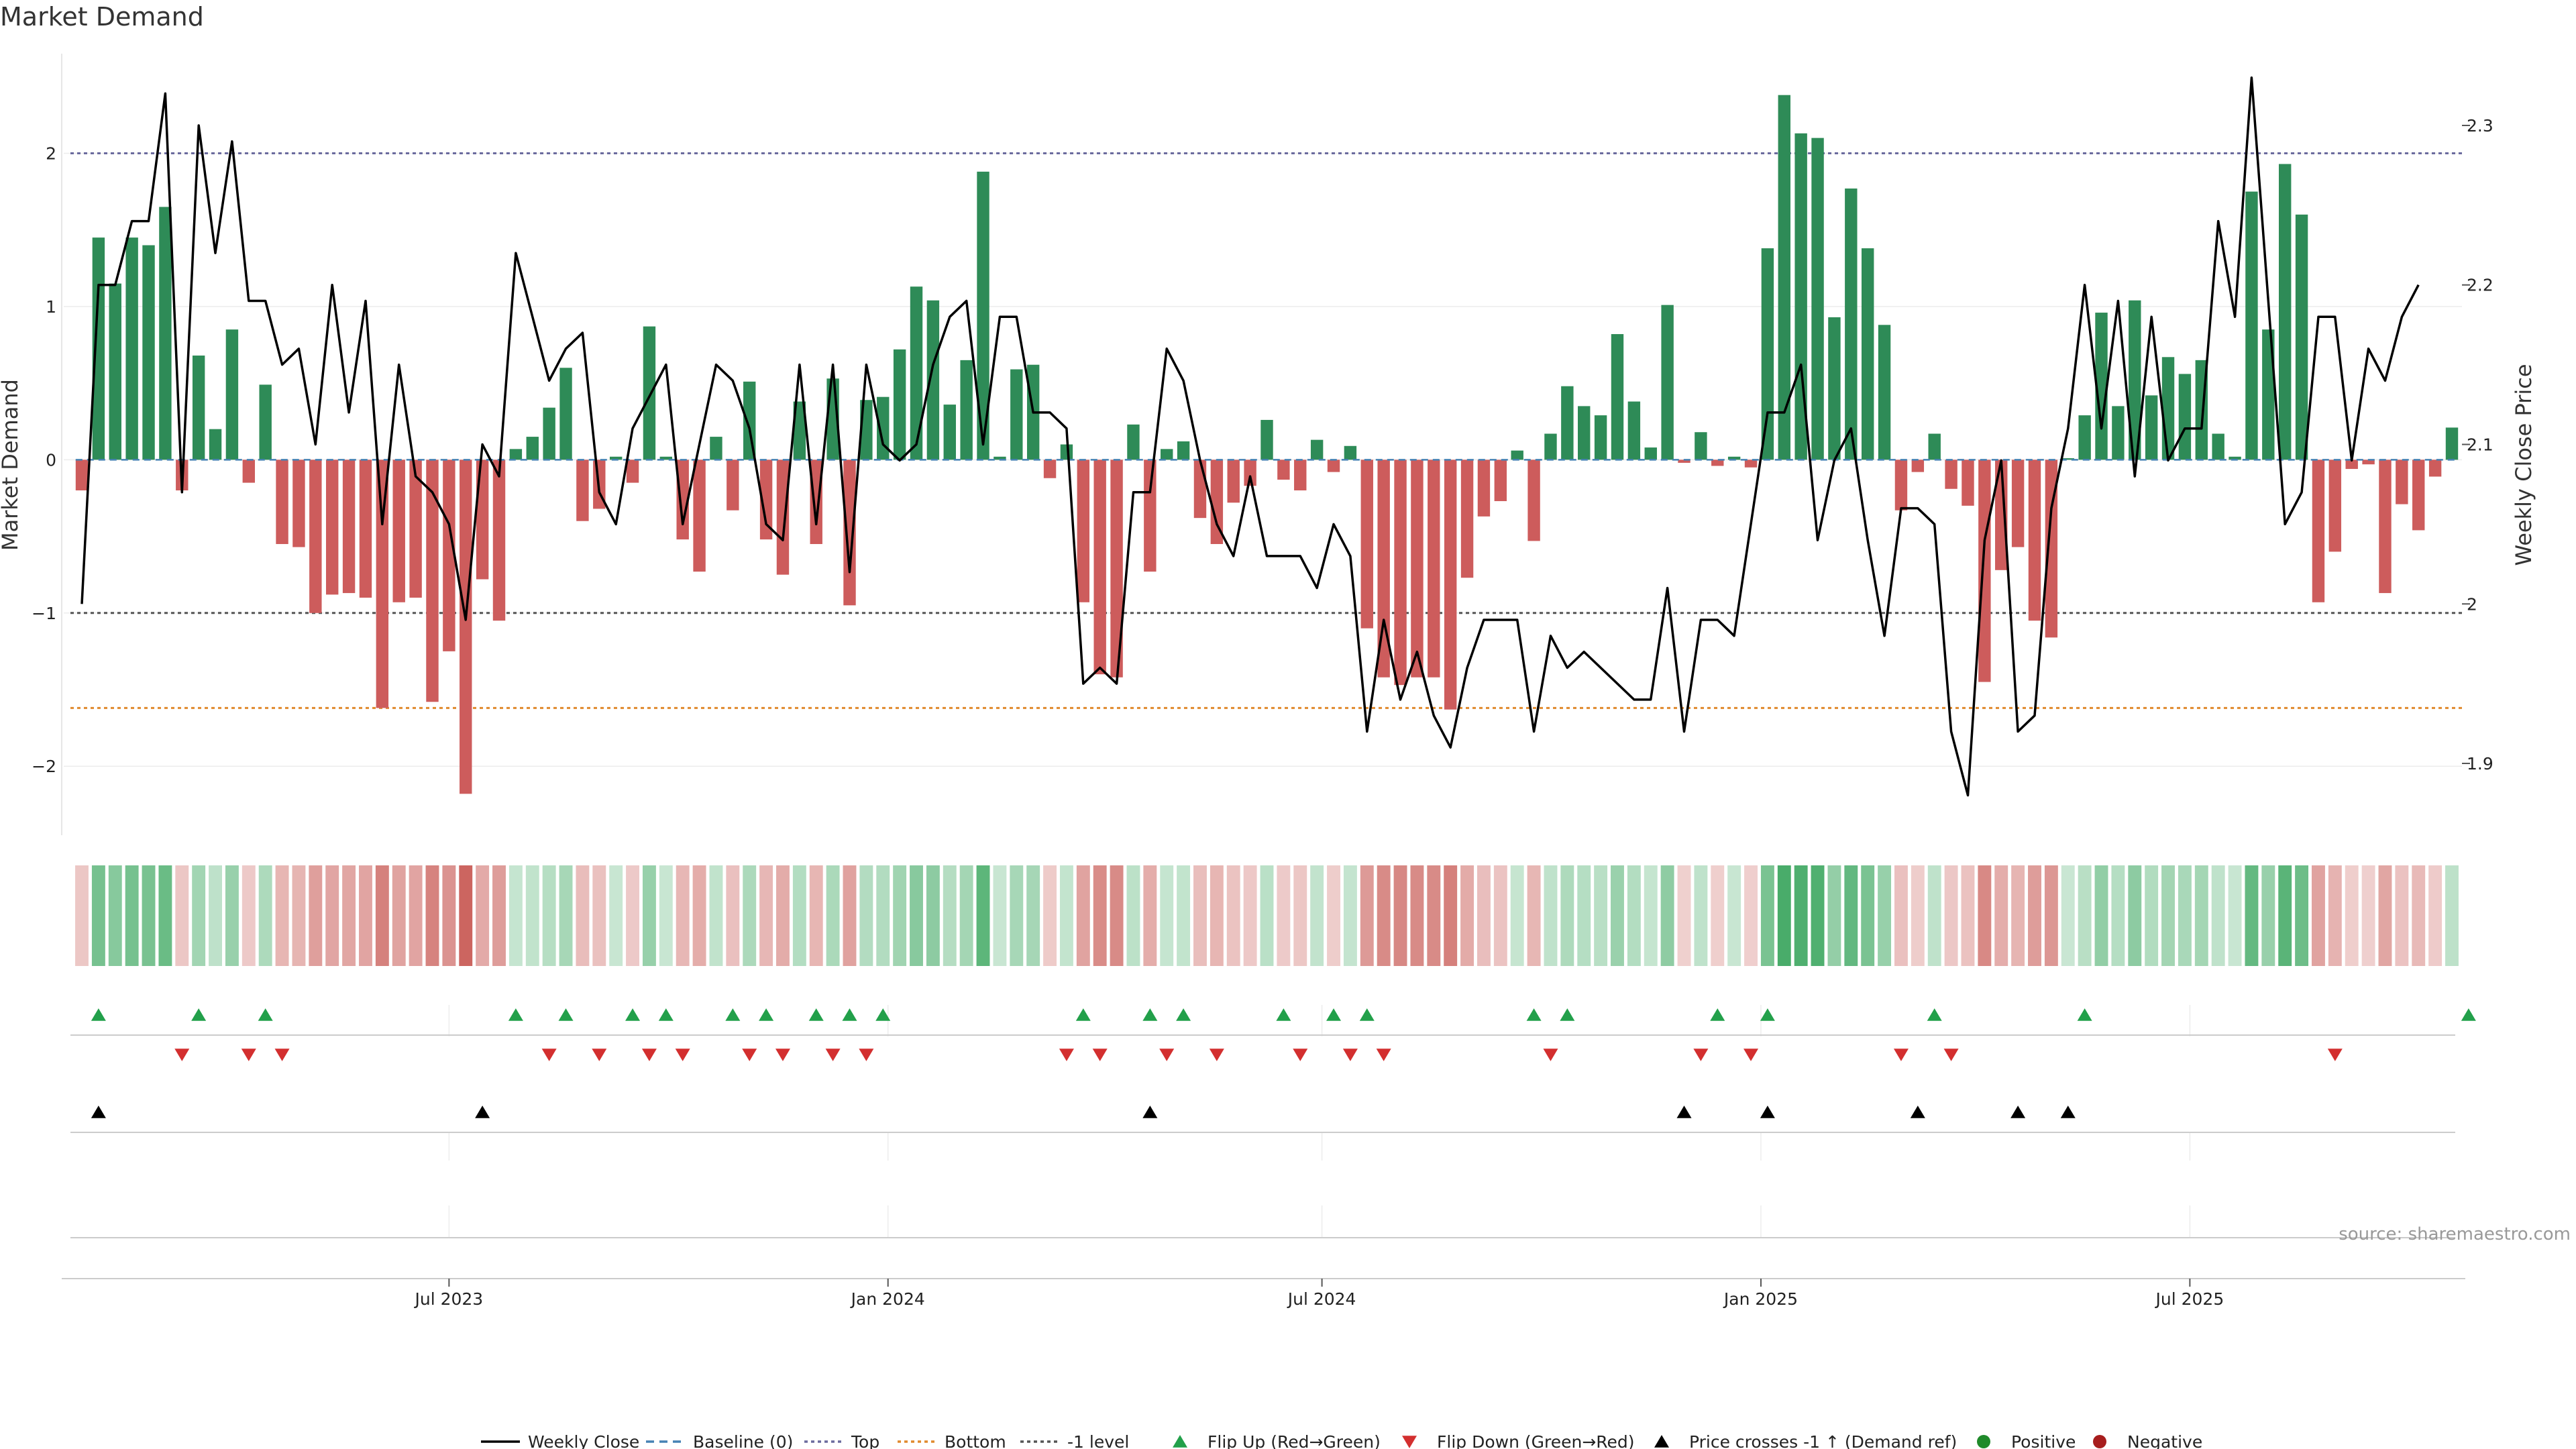 Image resolution: width=2576 pixels, height=1449 pixels. What do you see at coordinates (2472, 604) in the screenshot?
I see `y2-tick-label: 2` at bounding box center [2472, 604].